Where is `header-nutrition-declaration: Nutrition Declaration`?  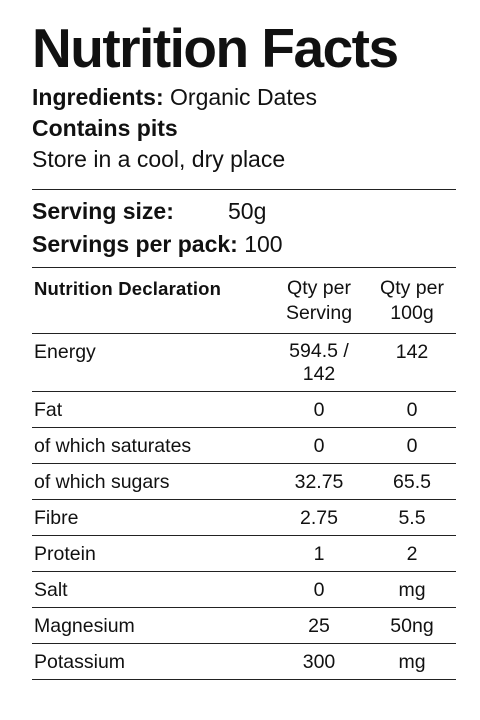
header-nutrition-declaration: Nutrition Declaration is located at coordinates (151, 301).